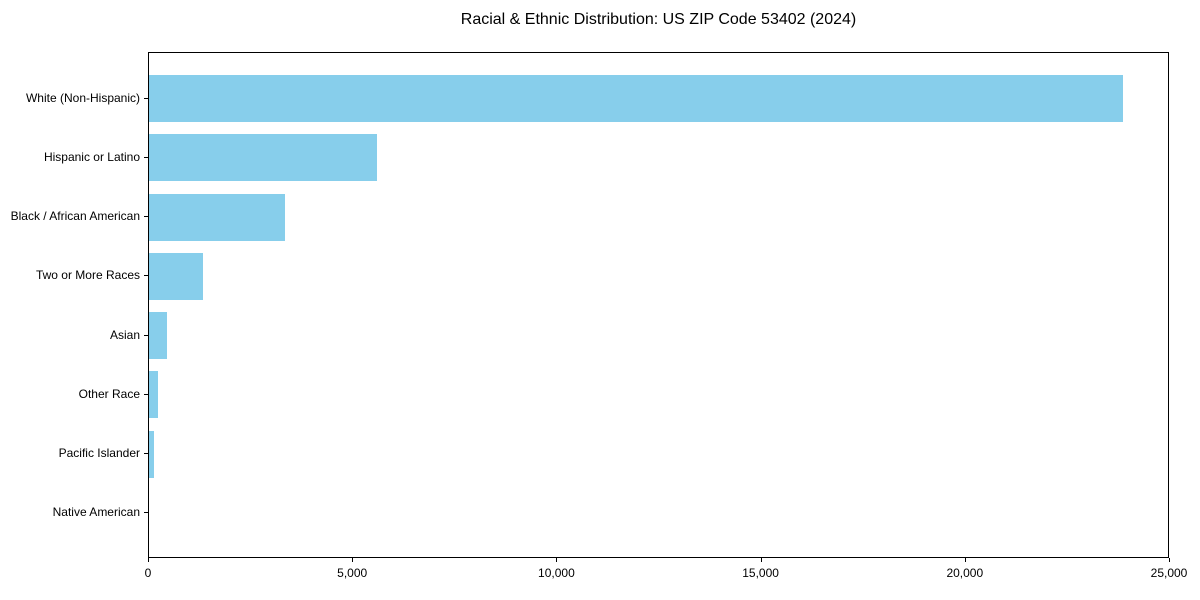 The width and height of the screenshot is (1200, 600). What do you see at coordinates (263, 158) in the screenshot?
I see `bar-hispanic-or-latino` at bounding box center [263, 158].